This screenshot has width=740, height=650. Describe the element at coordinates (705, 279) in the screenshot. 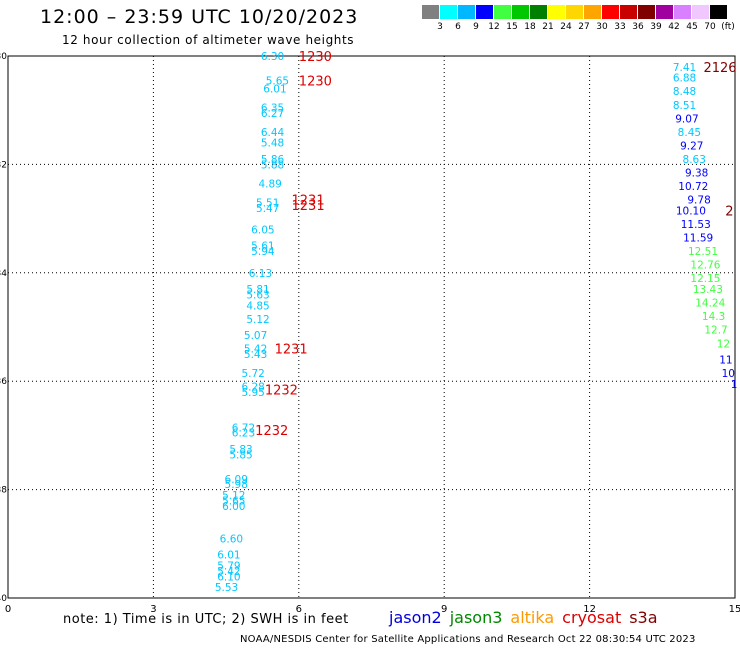

I see `swh-point-label: 12.15` at that location.